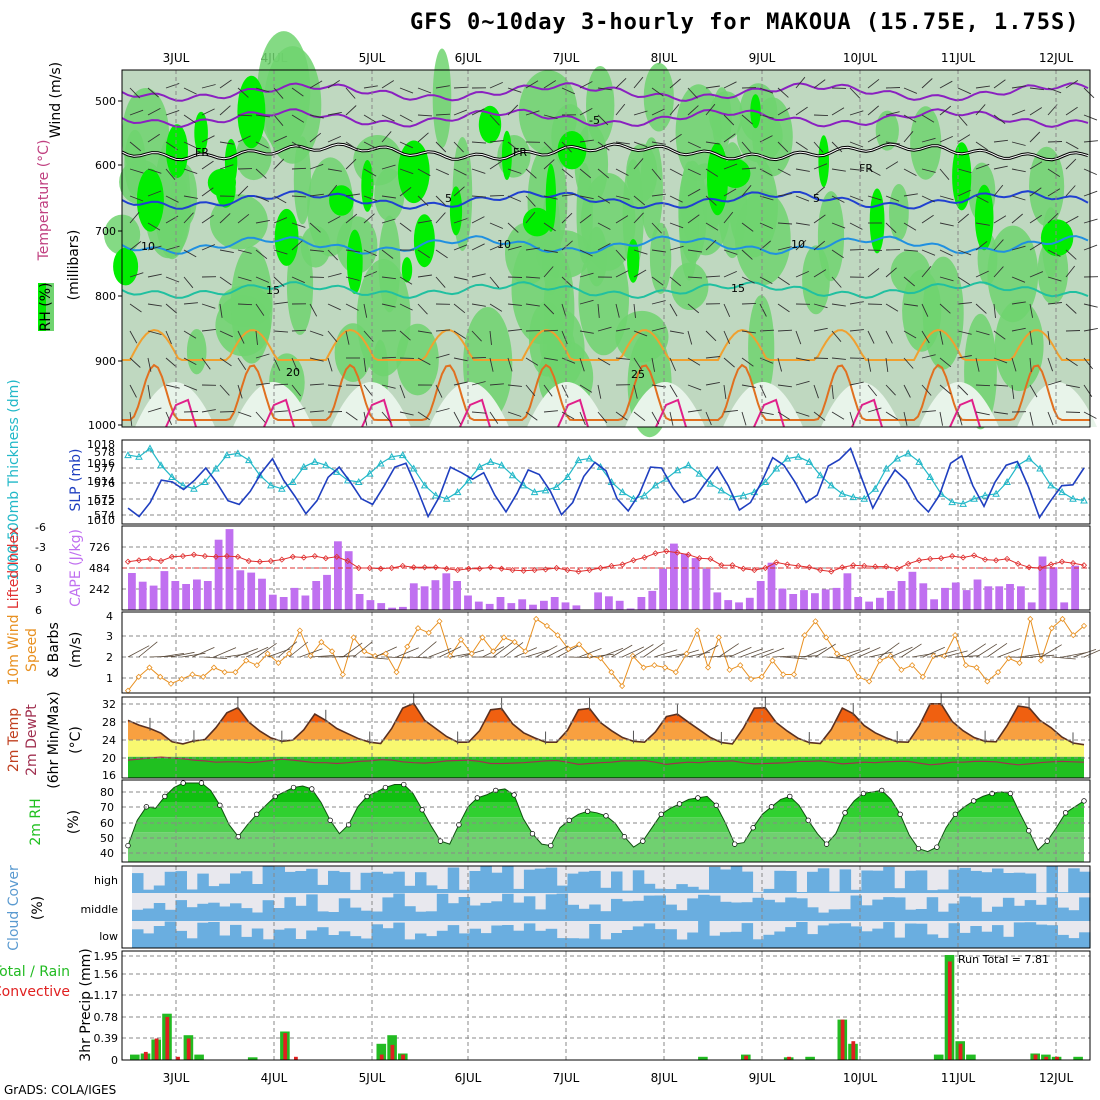 Image resolution: width=1100 pixels, height=1100 pixels. Describe the element at coordinates (14, 568) in the screenshot. I see `lifted-ylabel: Lifted Index` at that location.